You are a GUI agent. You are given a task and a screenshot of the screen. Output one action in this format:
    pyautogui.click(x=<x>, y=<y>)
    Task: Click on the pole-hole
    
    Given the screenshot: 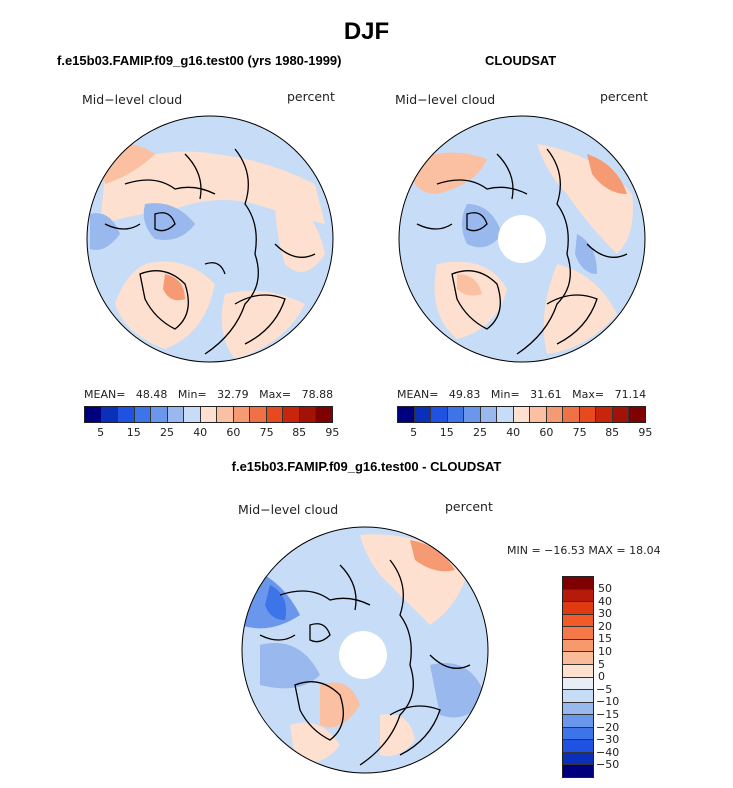 What is the action you would take?
    pyautogui.click(x=363, y=655)
    